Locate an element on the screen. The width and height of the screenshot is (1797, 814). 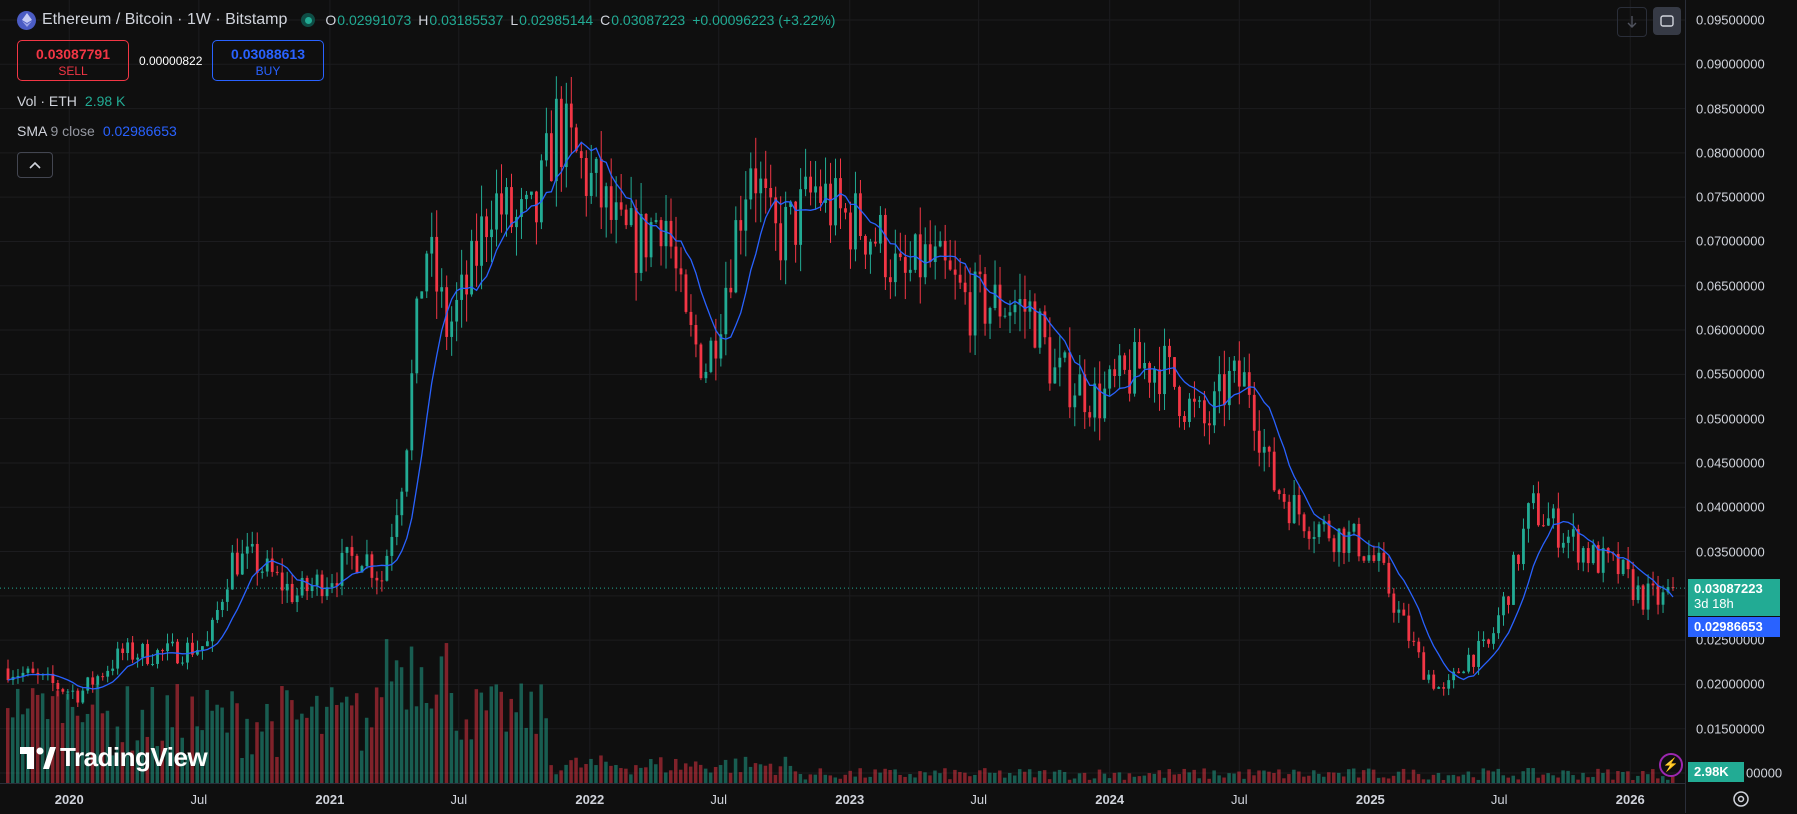
volume-legend: Vol · ETH 2.98 K is located at coordinates (71, 101).